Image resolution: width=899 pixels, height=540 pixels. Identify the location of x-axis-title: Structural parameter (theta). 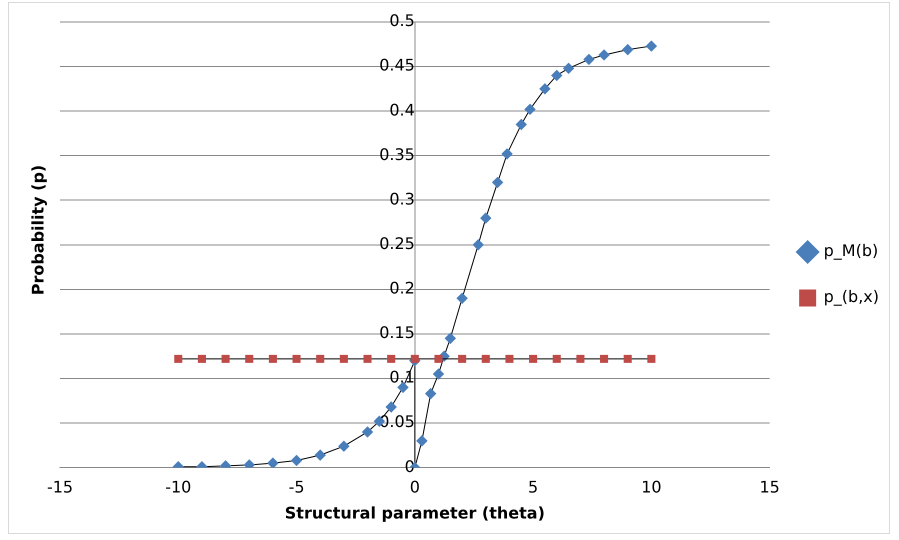
(414, 513).